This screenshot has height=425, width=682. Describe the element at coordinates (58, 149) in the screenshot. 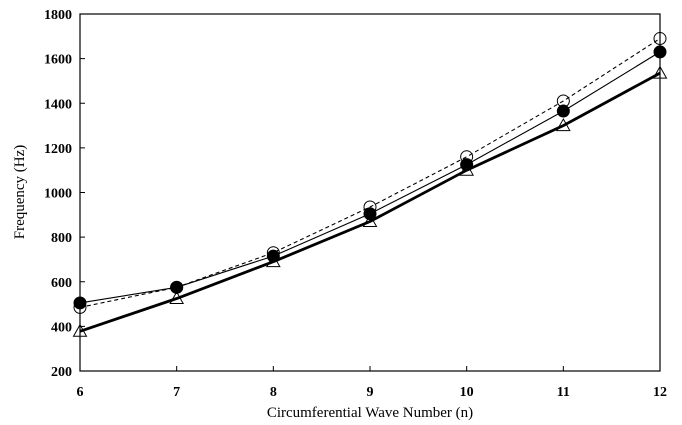

I see `y-tick-label: 1200` at that location.